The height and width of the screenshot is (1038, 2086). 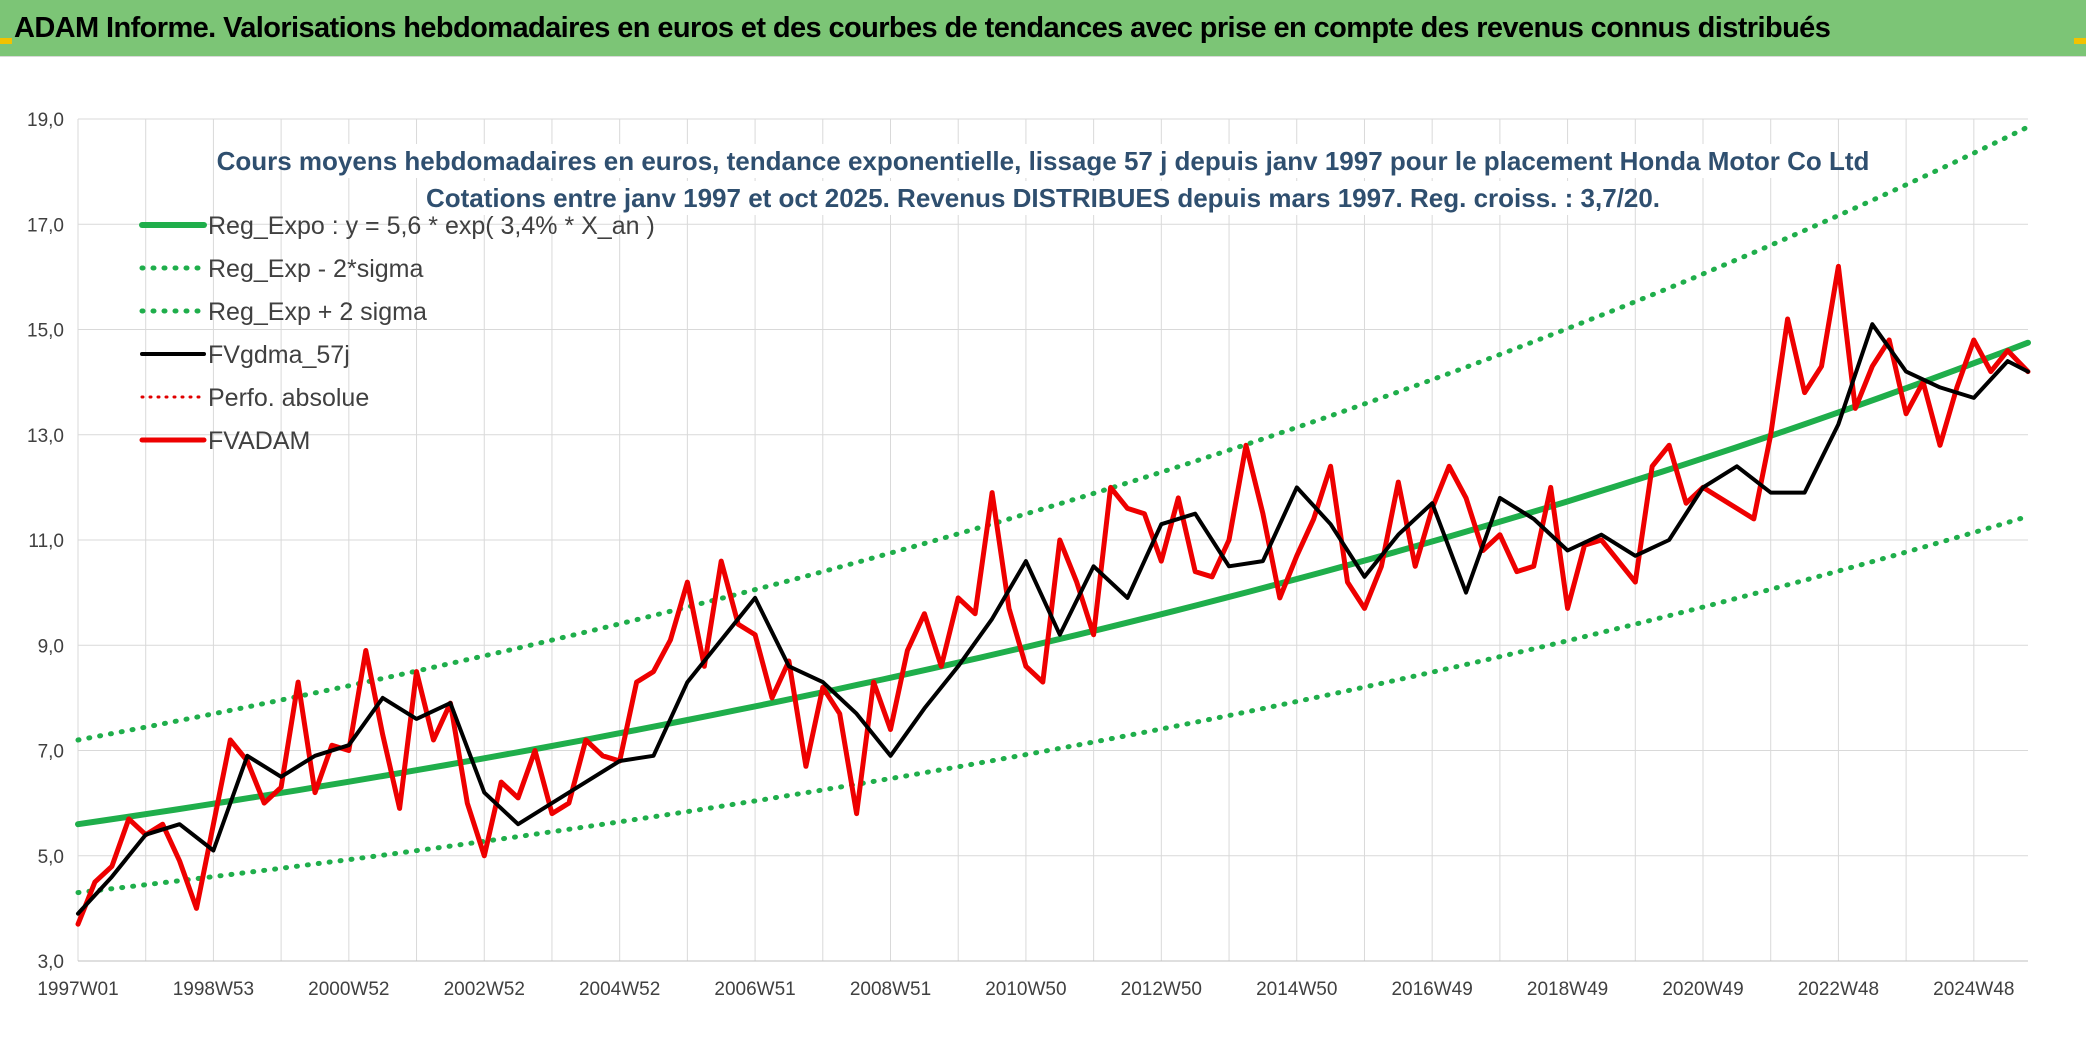 I want to click on x-tick-label: 2004W52, so click(x=619, y=989).